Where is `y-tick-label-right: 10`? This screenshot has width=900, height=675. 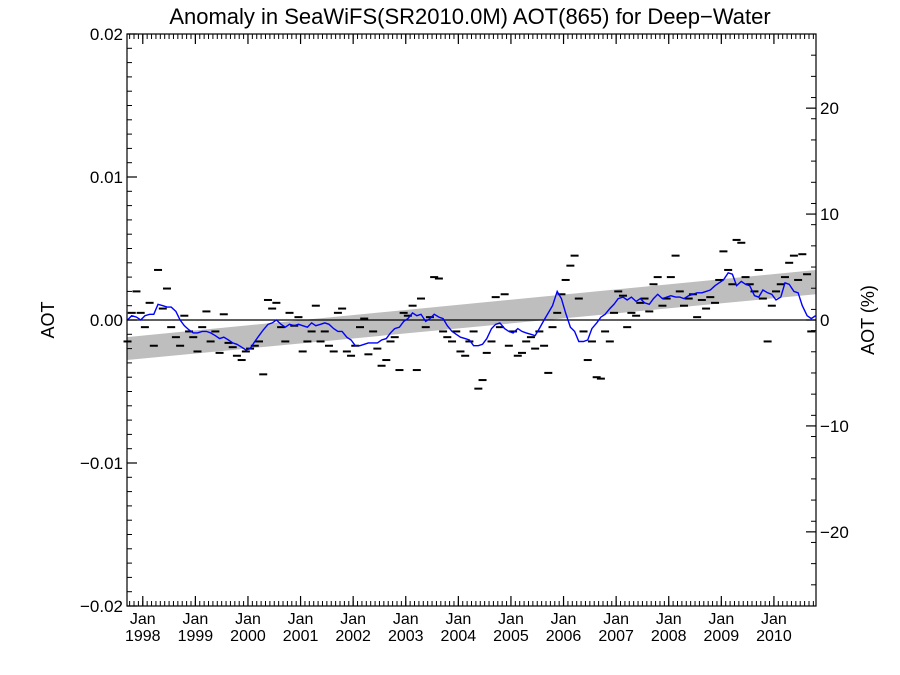
y-tick-label-right: 10 is located at coordinates (829, 214).